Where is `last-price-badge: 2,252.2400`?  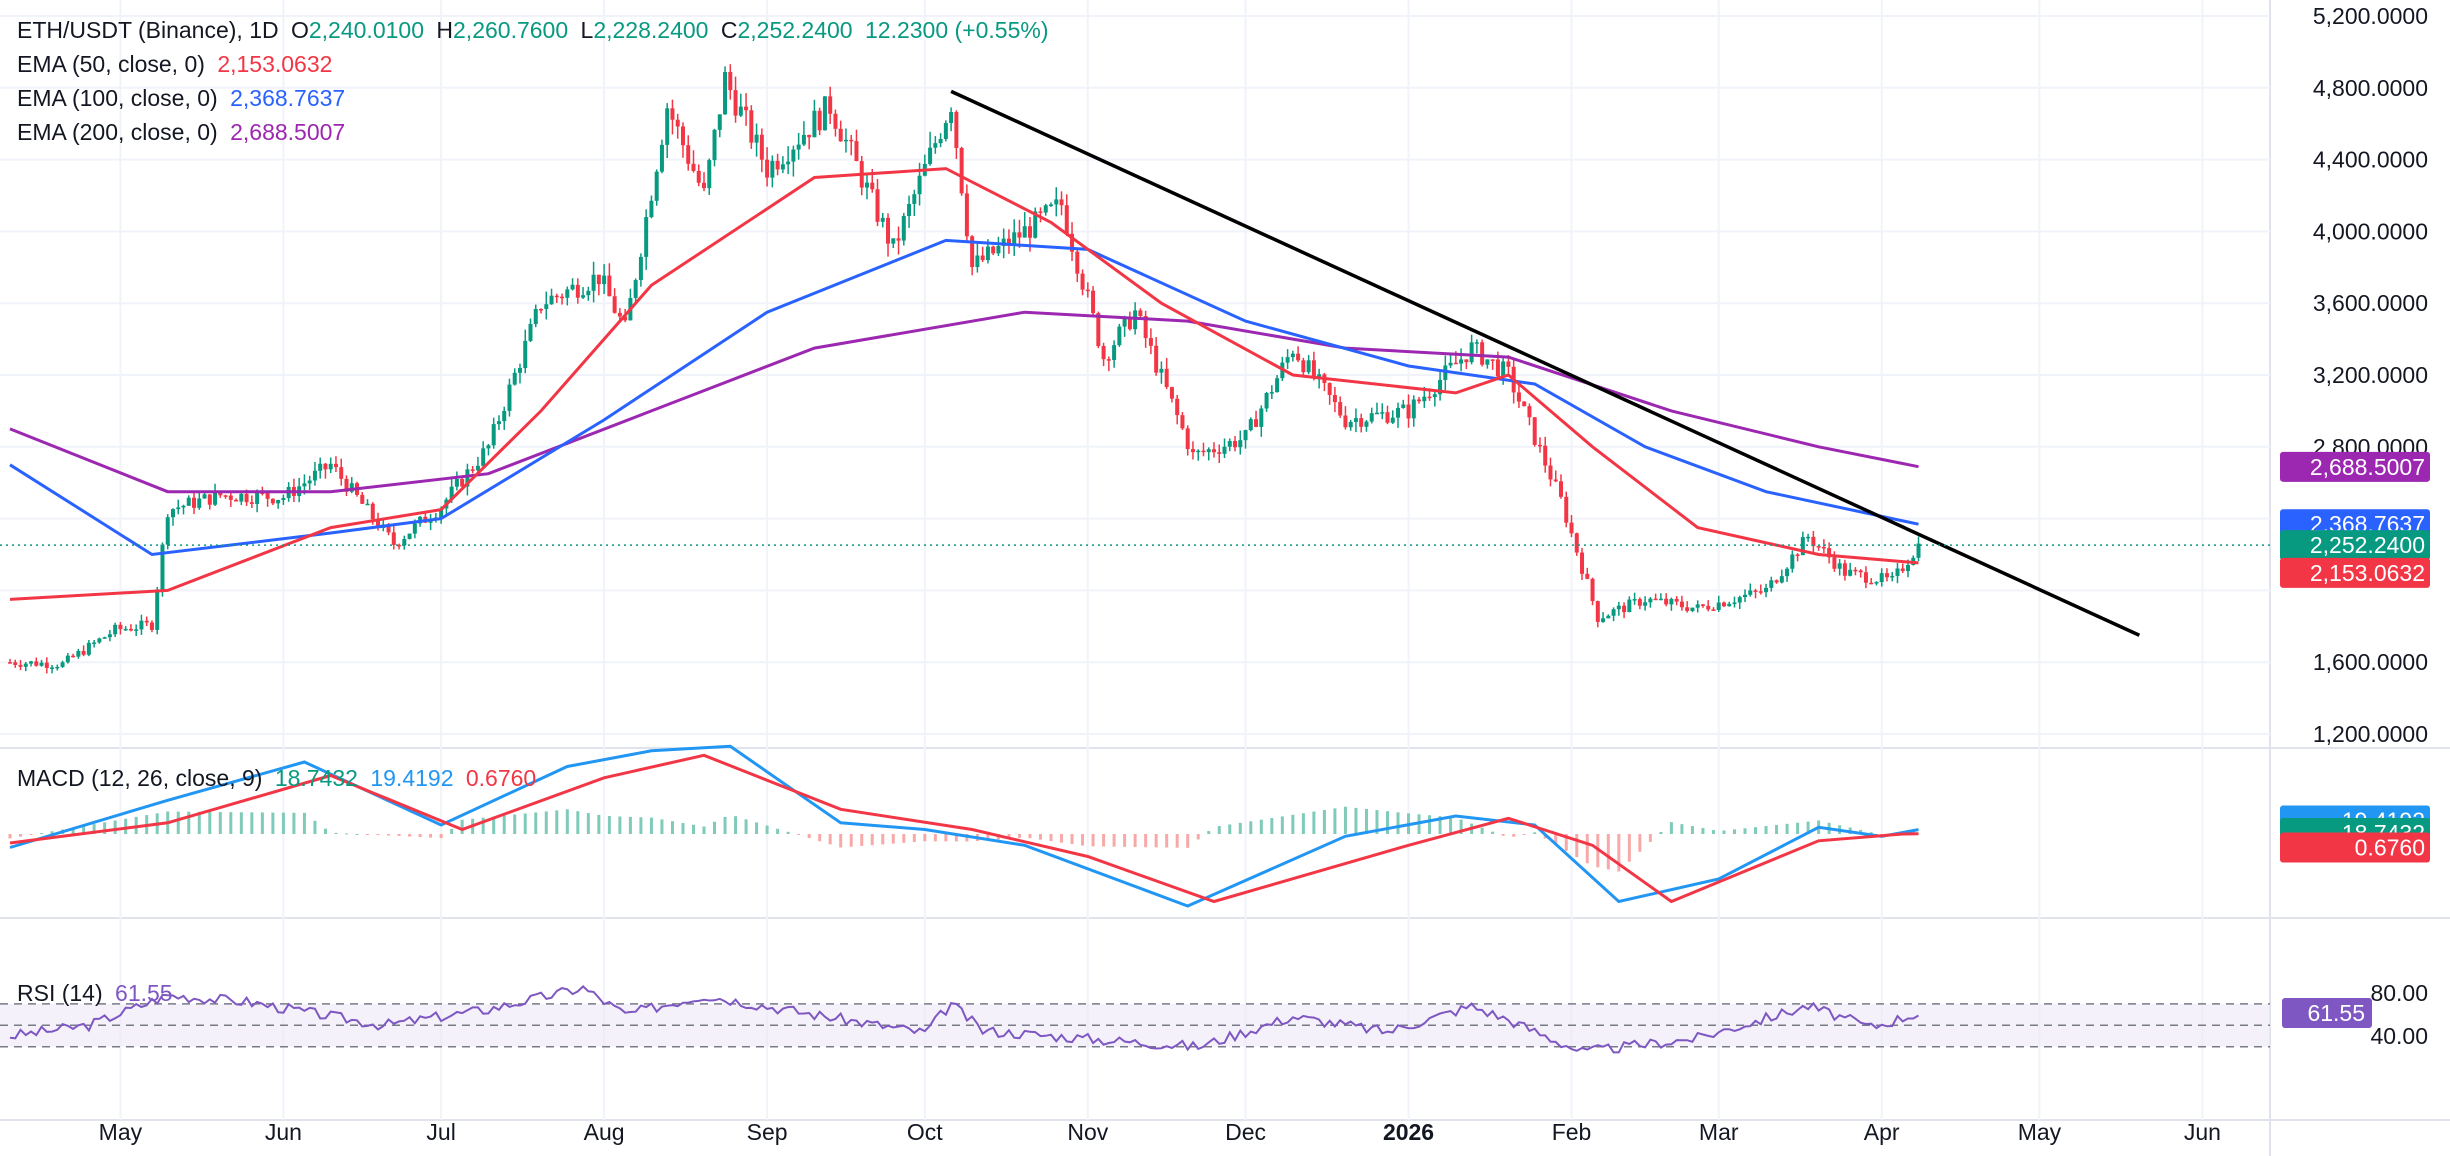
last-price-badge: 2,252.2400 is located at coordinates (2367, 545).